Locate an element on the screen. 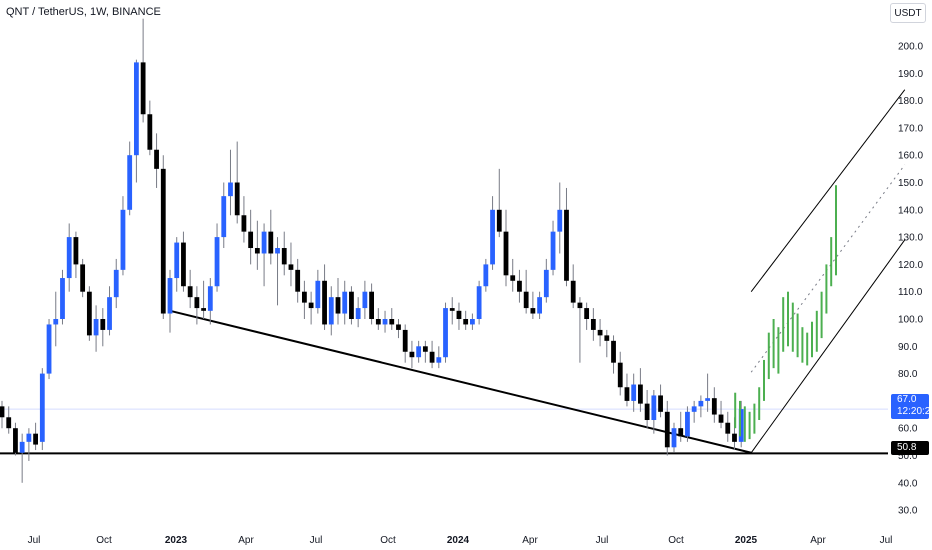 The height and width of the screenshot is (550, 932). price-tick-label: 140.0 is located at coordinates (910, 210).